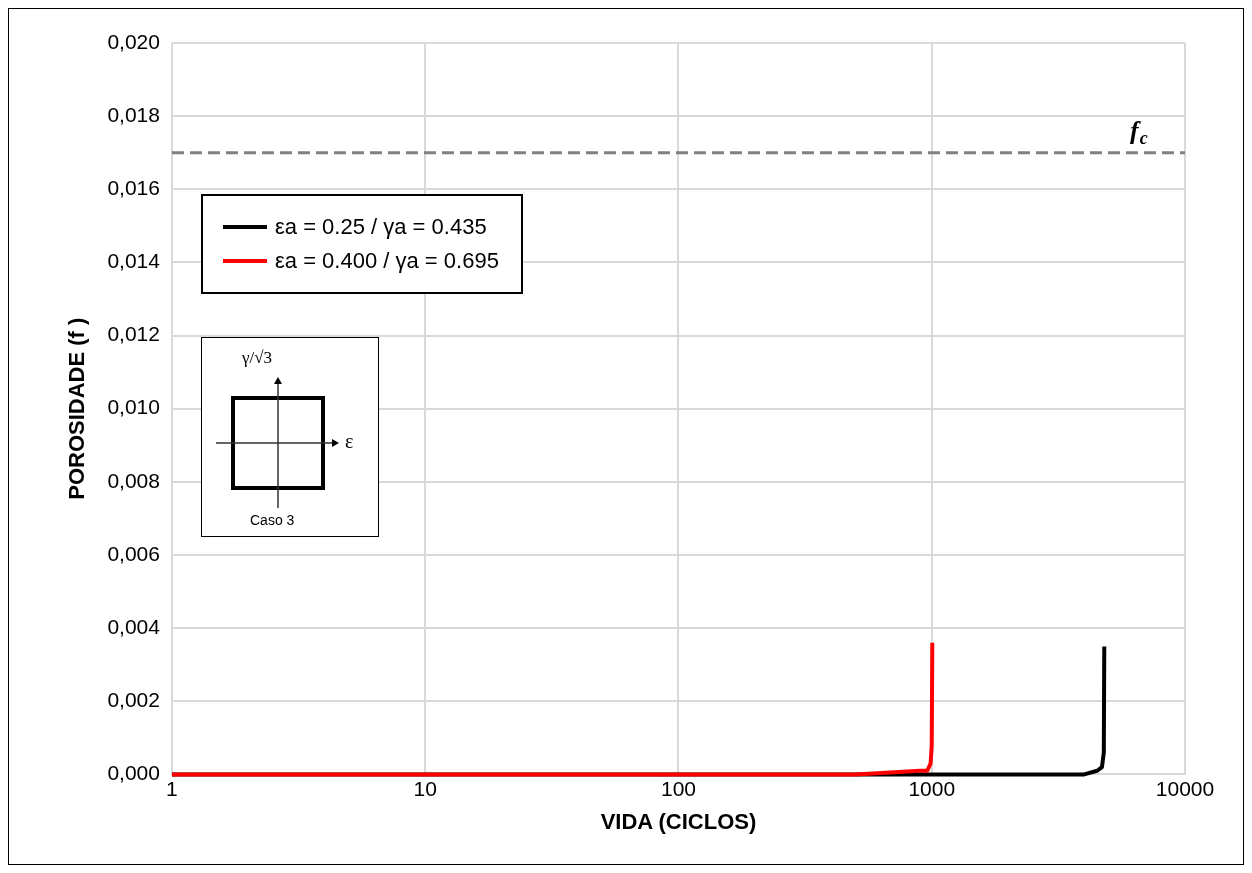 This screenshot has width=1252, height=873. What do you see at coordinates (133, 700) in the screenshot?
I see `y-tick-label: 0,002` at bounding box center [133, 700].